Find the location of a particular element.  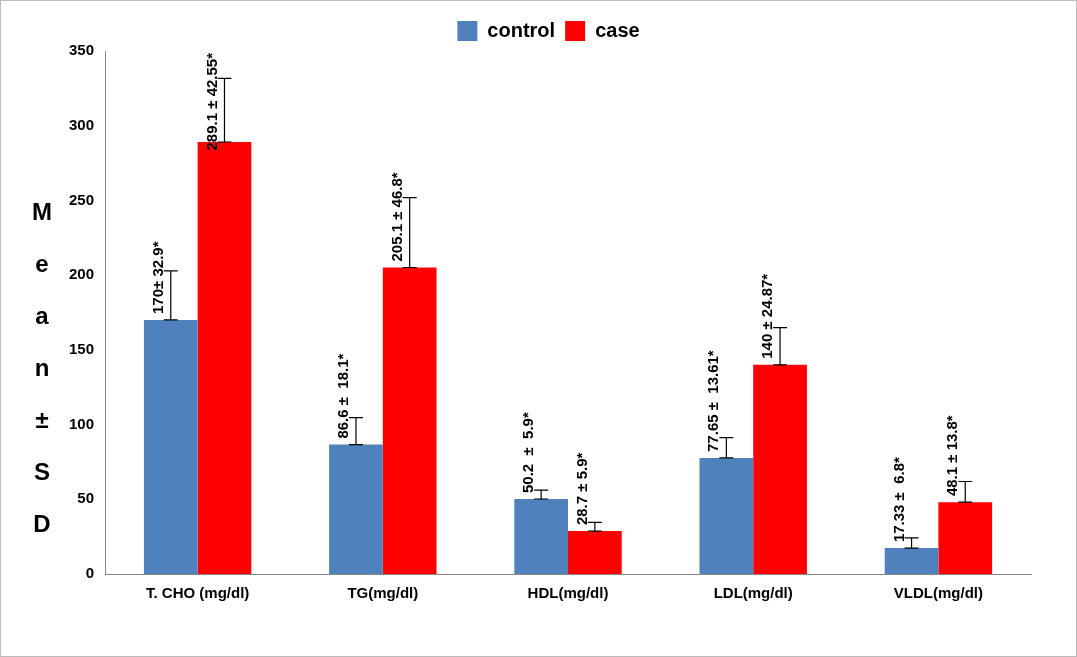

y-tick-label: 200 is located at coordinates (82, 274).